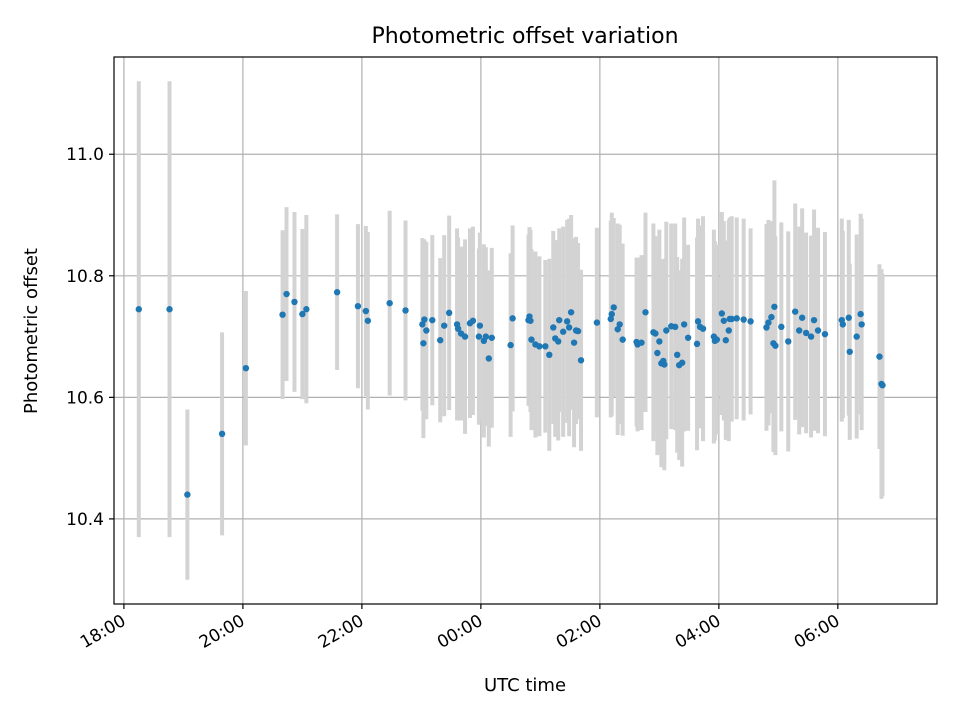 Image resolution: width=960 pixels, height=720 pixels. I want to click on x-tick-label: 06:00, so click(817, 632).